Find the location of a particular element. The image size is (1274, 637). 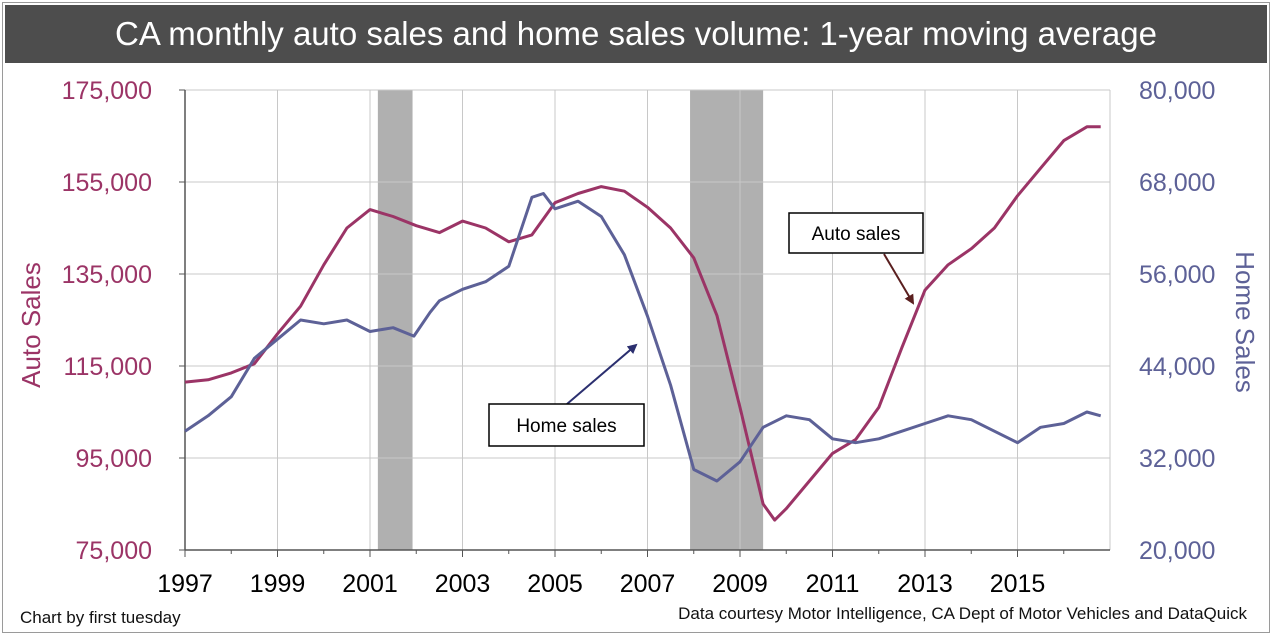

x-tick-label: 2007 is located at coordinates (648, 584).